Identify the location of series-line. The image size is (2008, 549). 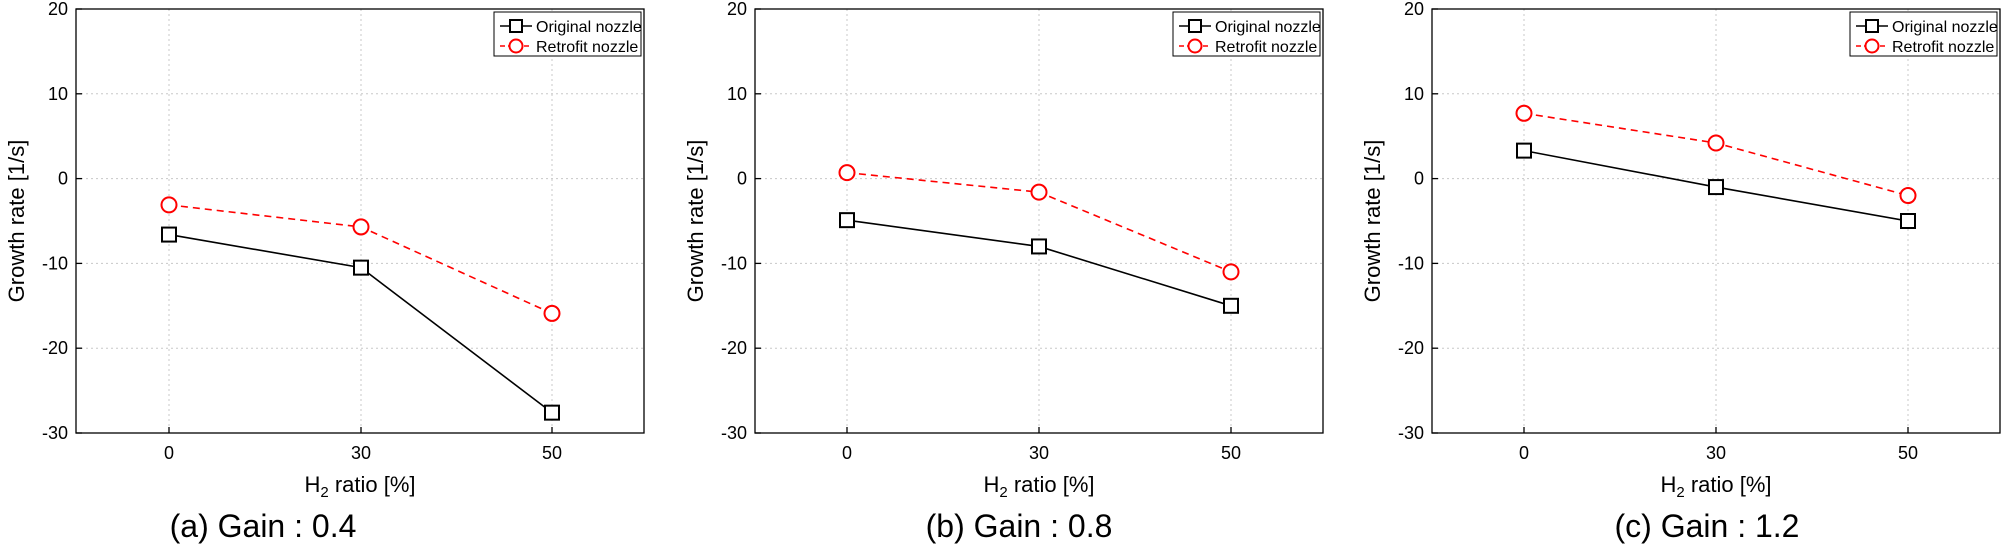
(1039, 263).